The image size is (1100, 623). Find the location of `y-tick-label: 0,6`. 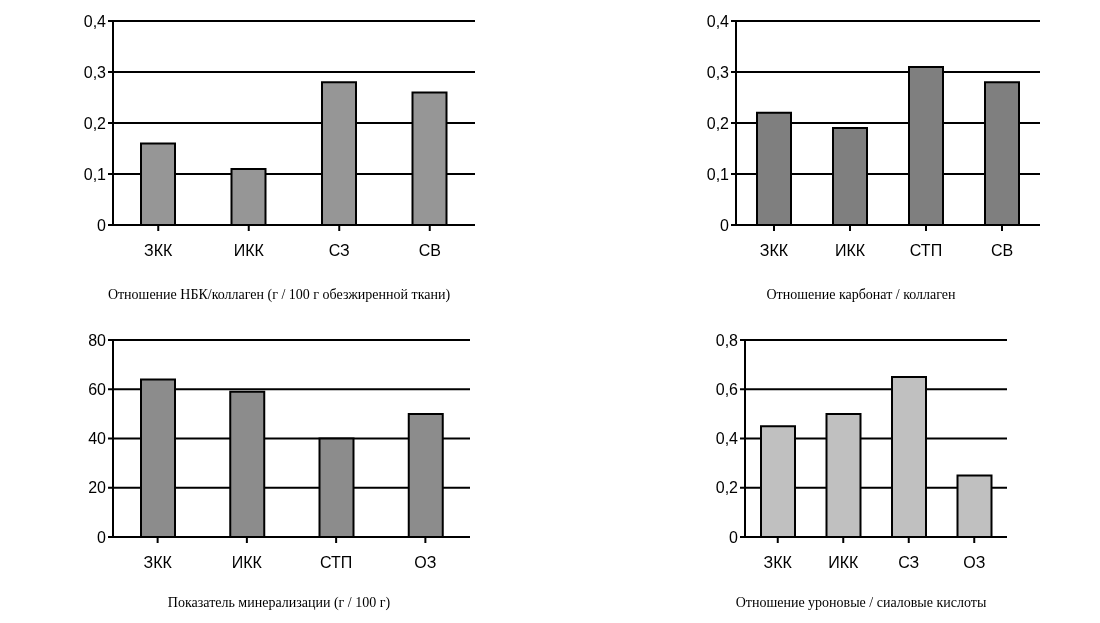

y-tick-label: 0,6 is located at coordinates (727, 389).